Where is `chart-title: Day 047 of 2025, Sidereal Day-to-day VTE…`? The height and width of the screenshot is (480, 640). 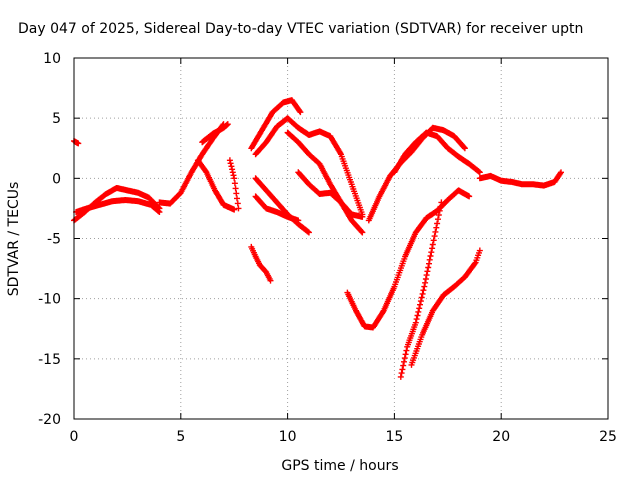
chart-title: Day 047 of 2025, Sidereal Day-to-day VTE… is located at coordinates (300, 29).